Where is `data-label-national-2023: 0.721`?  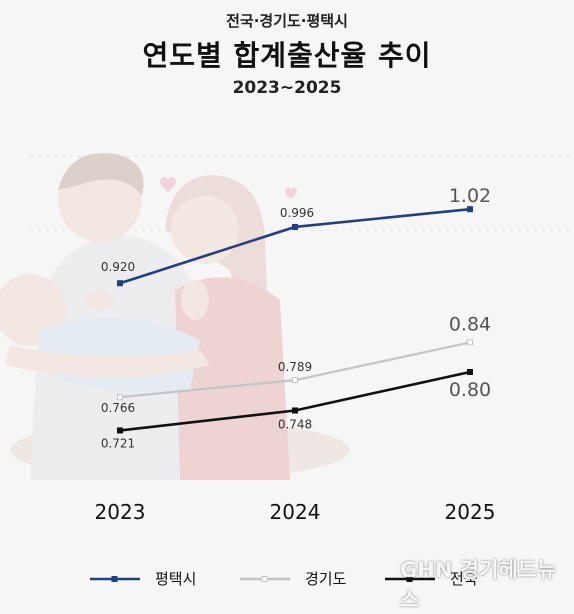 data-label-national-2023: 0.721 is located at coordinates (118, 443).